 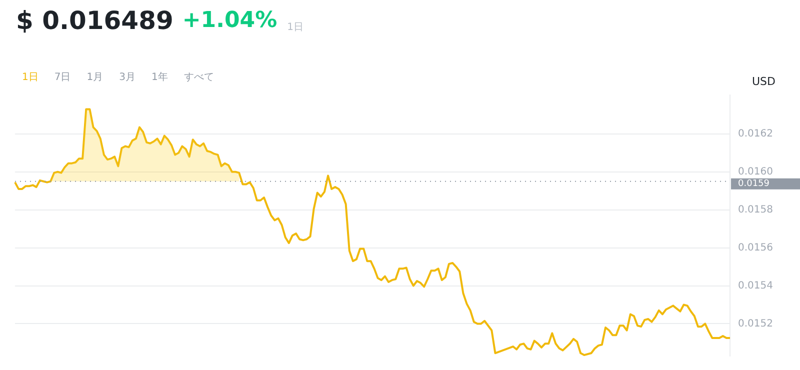 I want to click on text: 7日, so click(x=62, y=77).